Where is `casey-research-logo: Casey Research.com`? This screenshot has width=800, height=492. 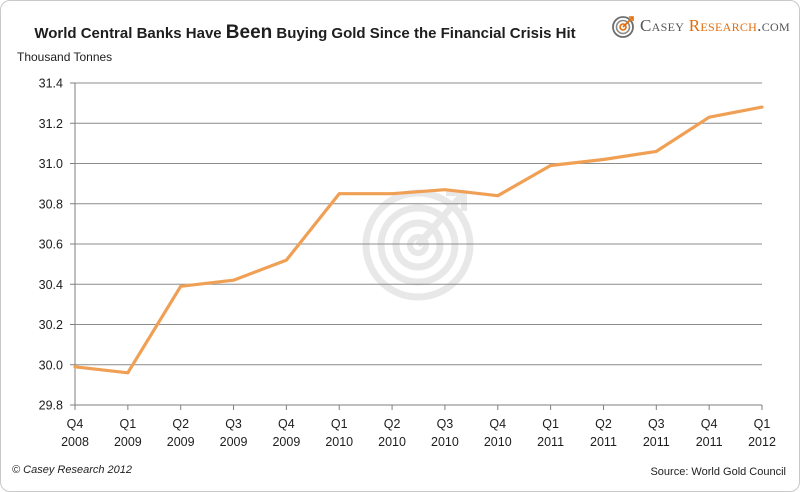 casey-research-logo: Casey Research.com is located at coordinates (705, 26).